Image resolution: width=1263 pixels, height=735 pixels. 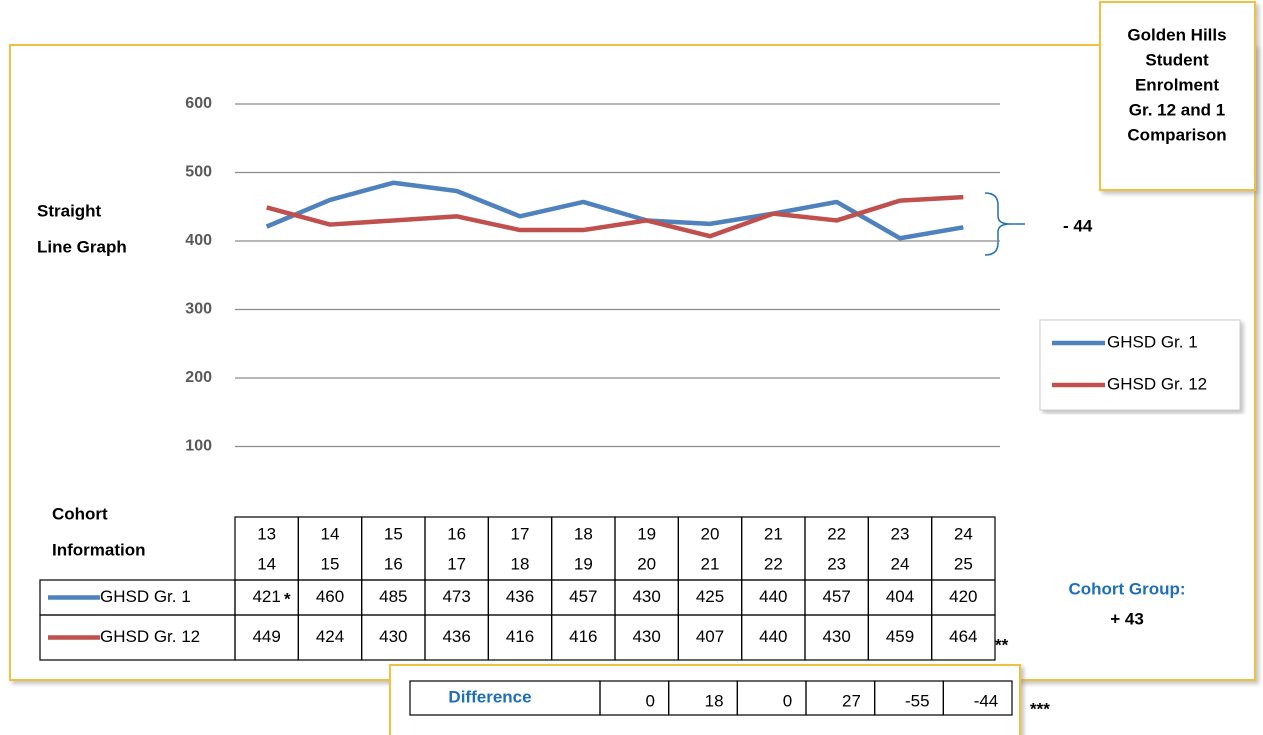 I want to click on footnote-mark: **, so click(x=1002, y=644).